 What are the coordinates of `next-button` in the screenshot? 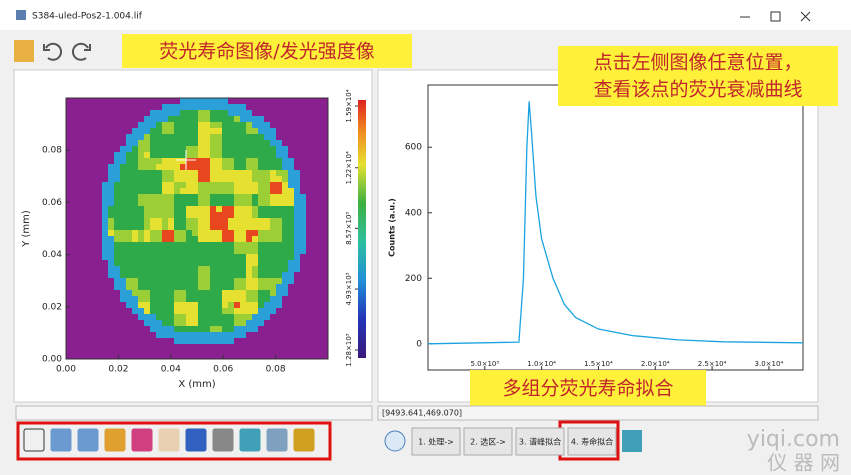 It's located at (632, 441).